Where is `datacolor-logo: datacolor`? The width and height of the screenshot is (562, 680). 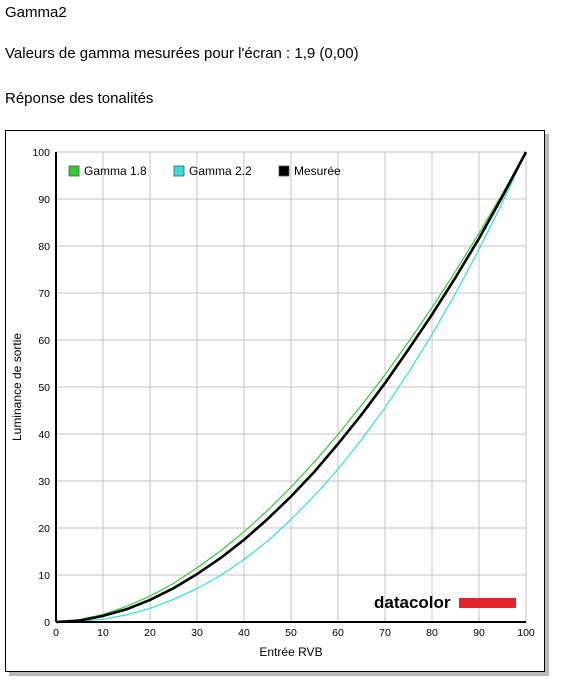 datacolor-logo: datacolor is located at coordinates (445, 602).